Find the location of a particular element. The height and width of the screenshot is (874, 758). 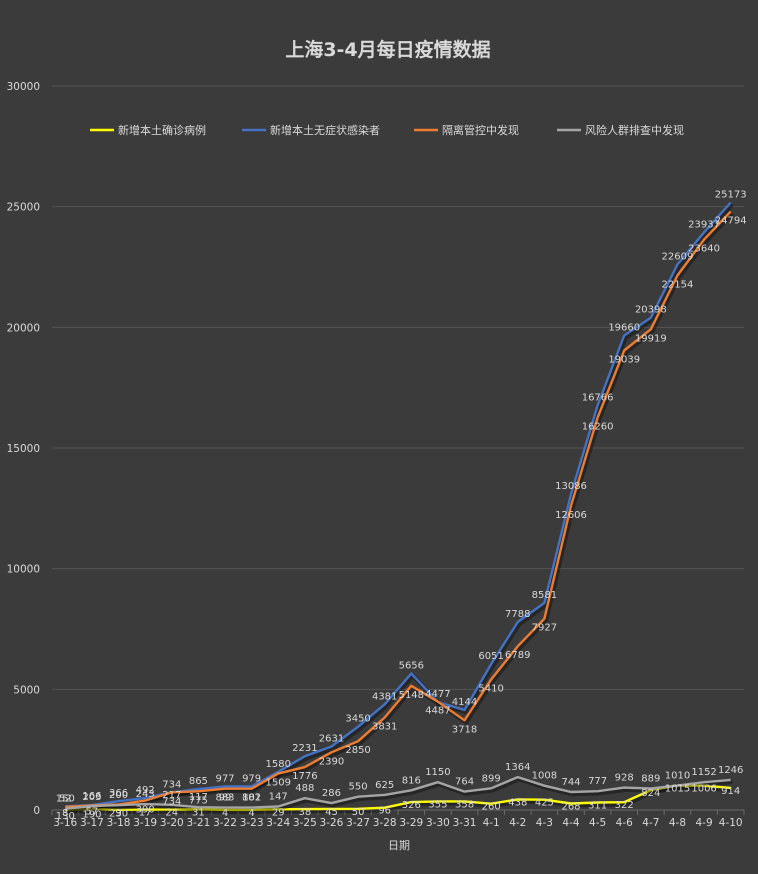

data-label: 57 is located at coordinates (92, 812).